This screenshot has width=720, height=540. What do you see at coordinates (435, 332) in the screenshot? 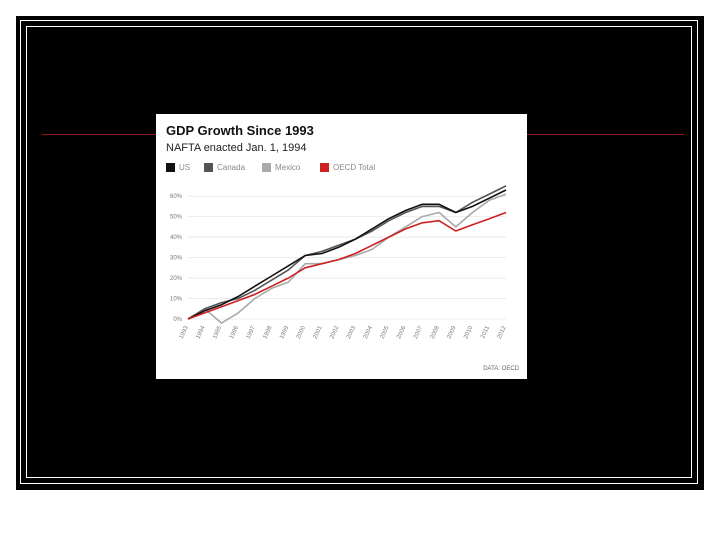
I see `x-tick-label: 2008` at bounding box center [435, 332].